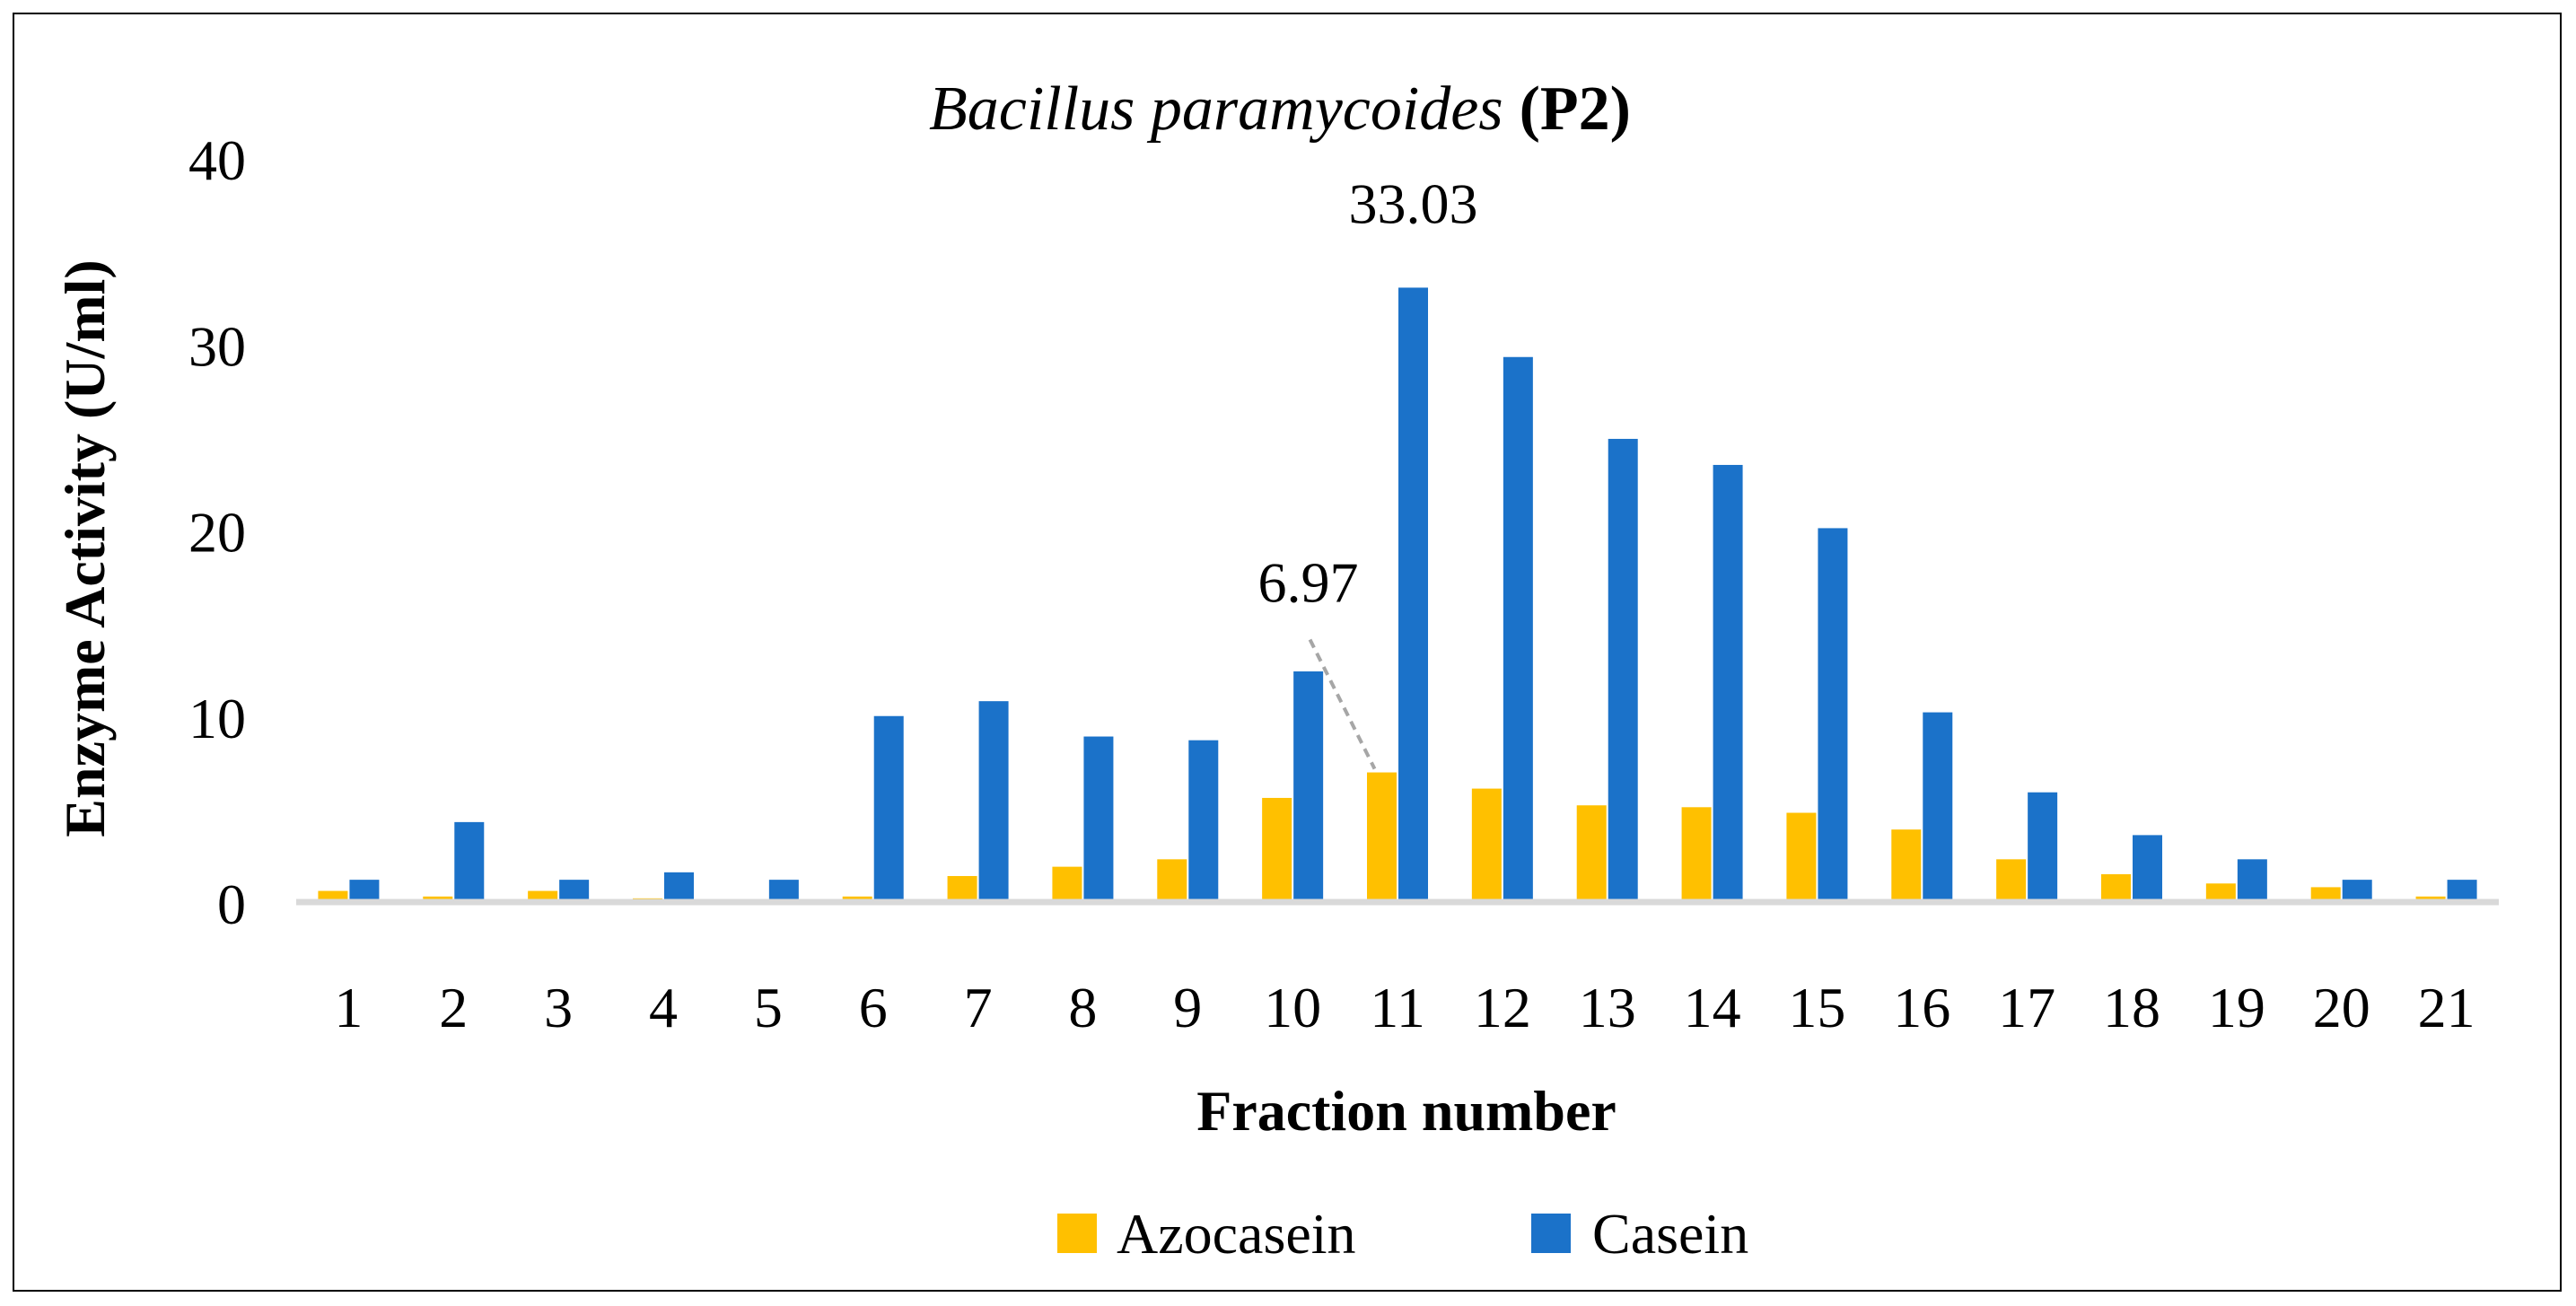 The height and width of the screenshot is (1306, 2576). I want to click on data-labels: 33.03 6.97, so click(1368, 470).